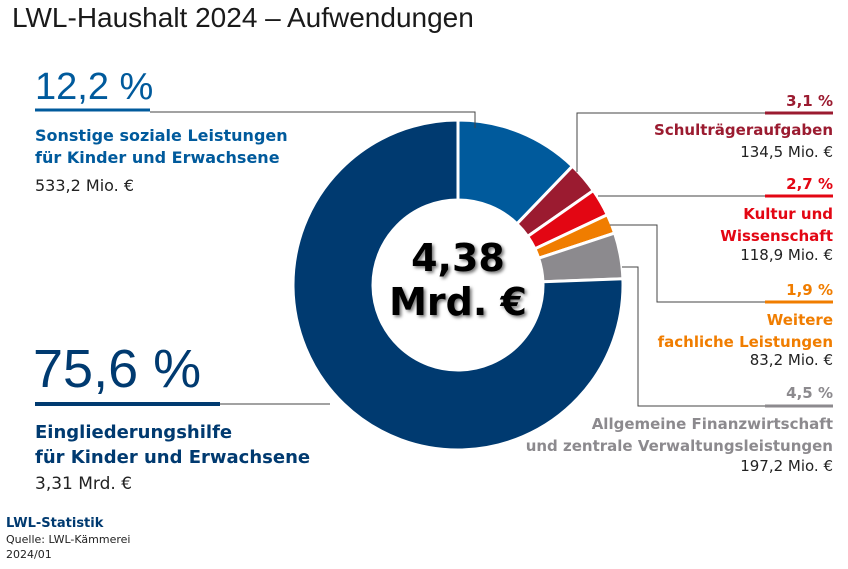 This screenshot has height=569, width=848. I want to click on slice-label-line: Eingliederungshilfe, so click(134, 432).